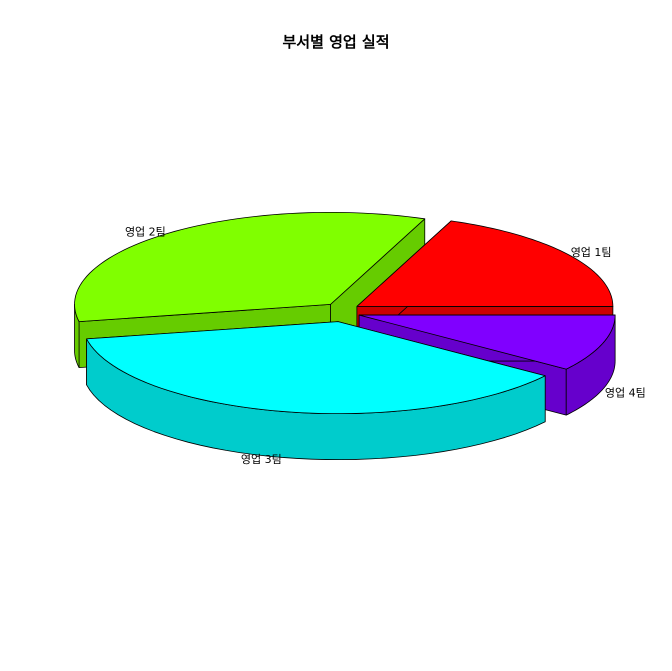 Image resolution: width=672 pixels, height=671 pixels. Describe the element at coordinates (591, 252) in the screenshot. I see `pie-slice-label: 영업 1팀` at that location.